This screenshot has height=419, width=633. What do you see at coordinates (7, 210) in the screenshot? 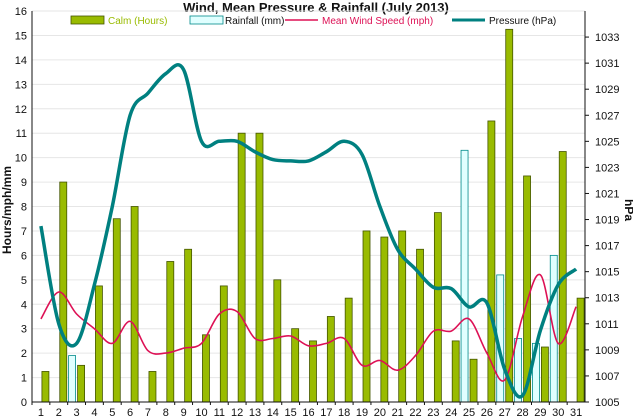
I see `y-axis-title: Hours/mph/mm` at bounding box center [7, 210].